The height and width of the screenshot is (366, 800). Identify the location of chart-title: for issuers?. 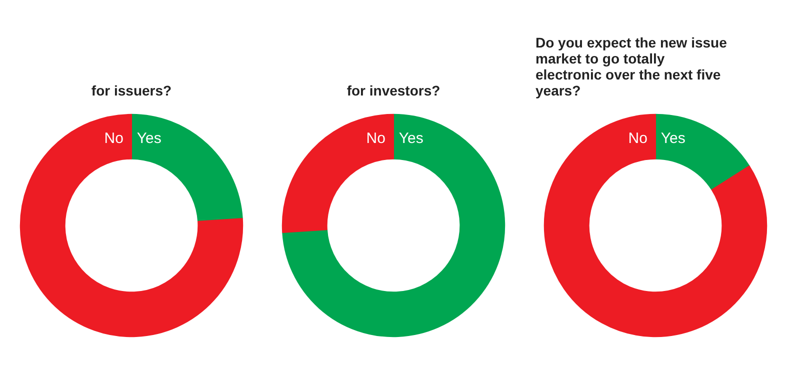
(131, 90).